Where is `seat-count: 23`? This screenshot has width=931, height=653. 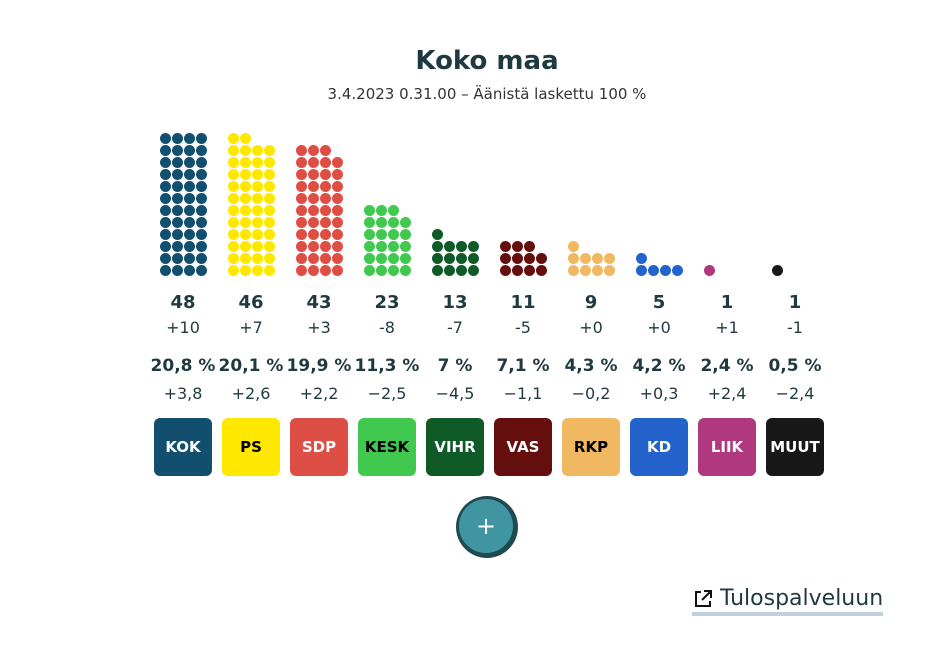 seat-count: 23 is located at coordinates (387, 302).